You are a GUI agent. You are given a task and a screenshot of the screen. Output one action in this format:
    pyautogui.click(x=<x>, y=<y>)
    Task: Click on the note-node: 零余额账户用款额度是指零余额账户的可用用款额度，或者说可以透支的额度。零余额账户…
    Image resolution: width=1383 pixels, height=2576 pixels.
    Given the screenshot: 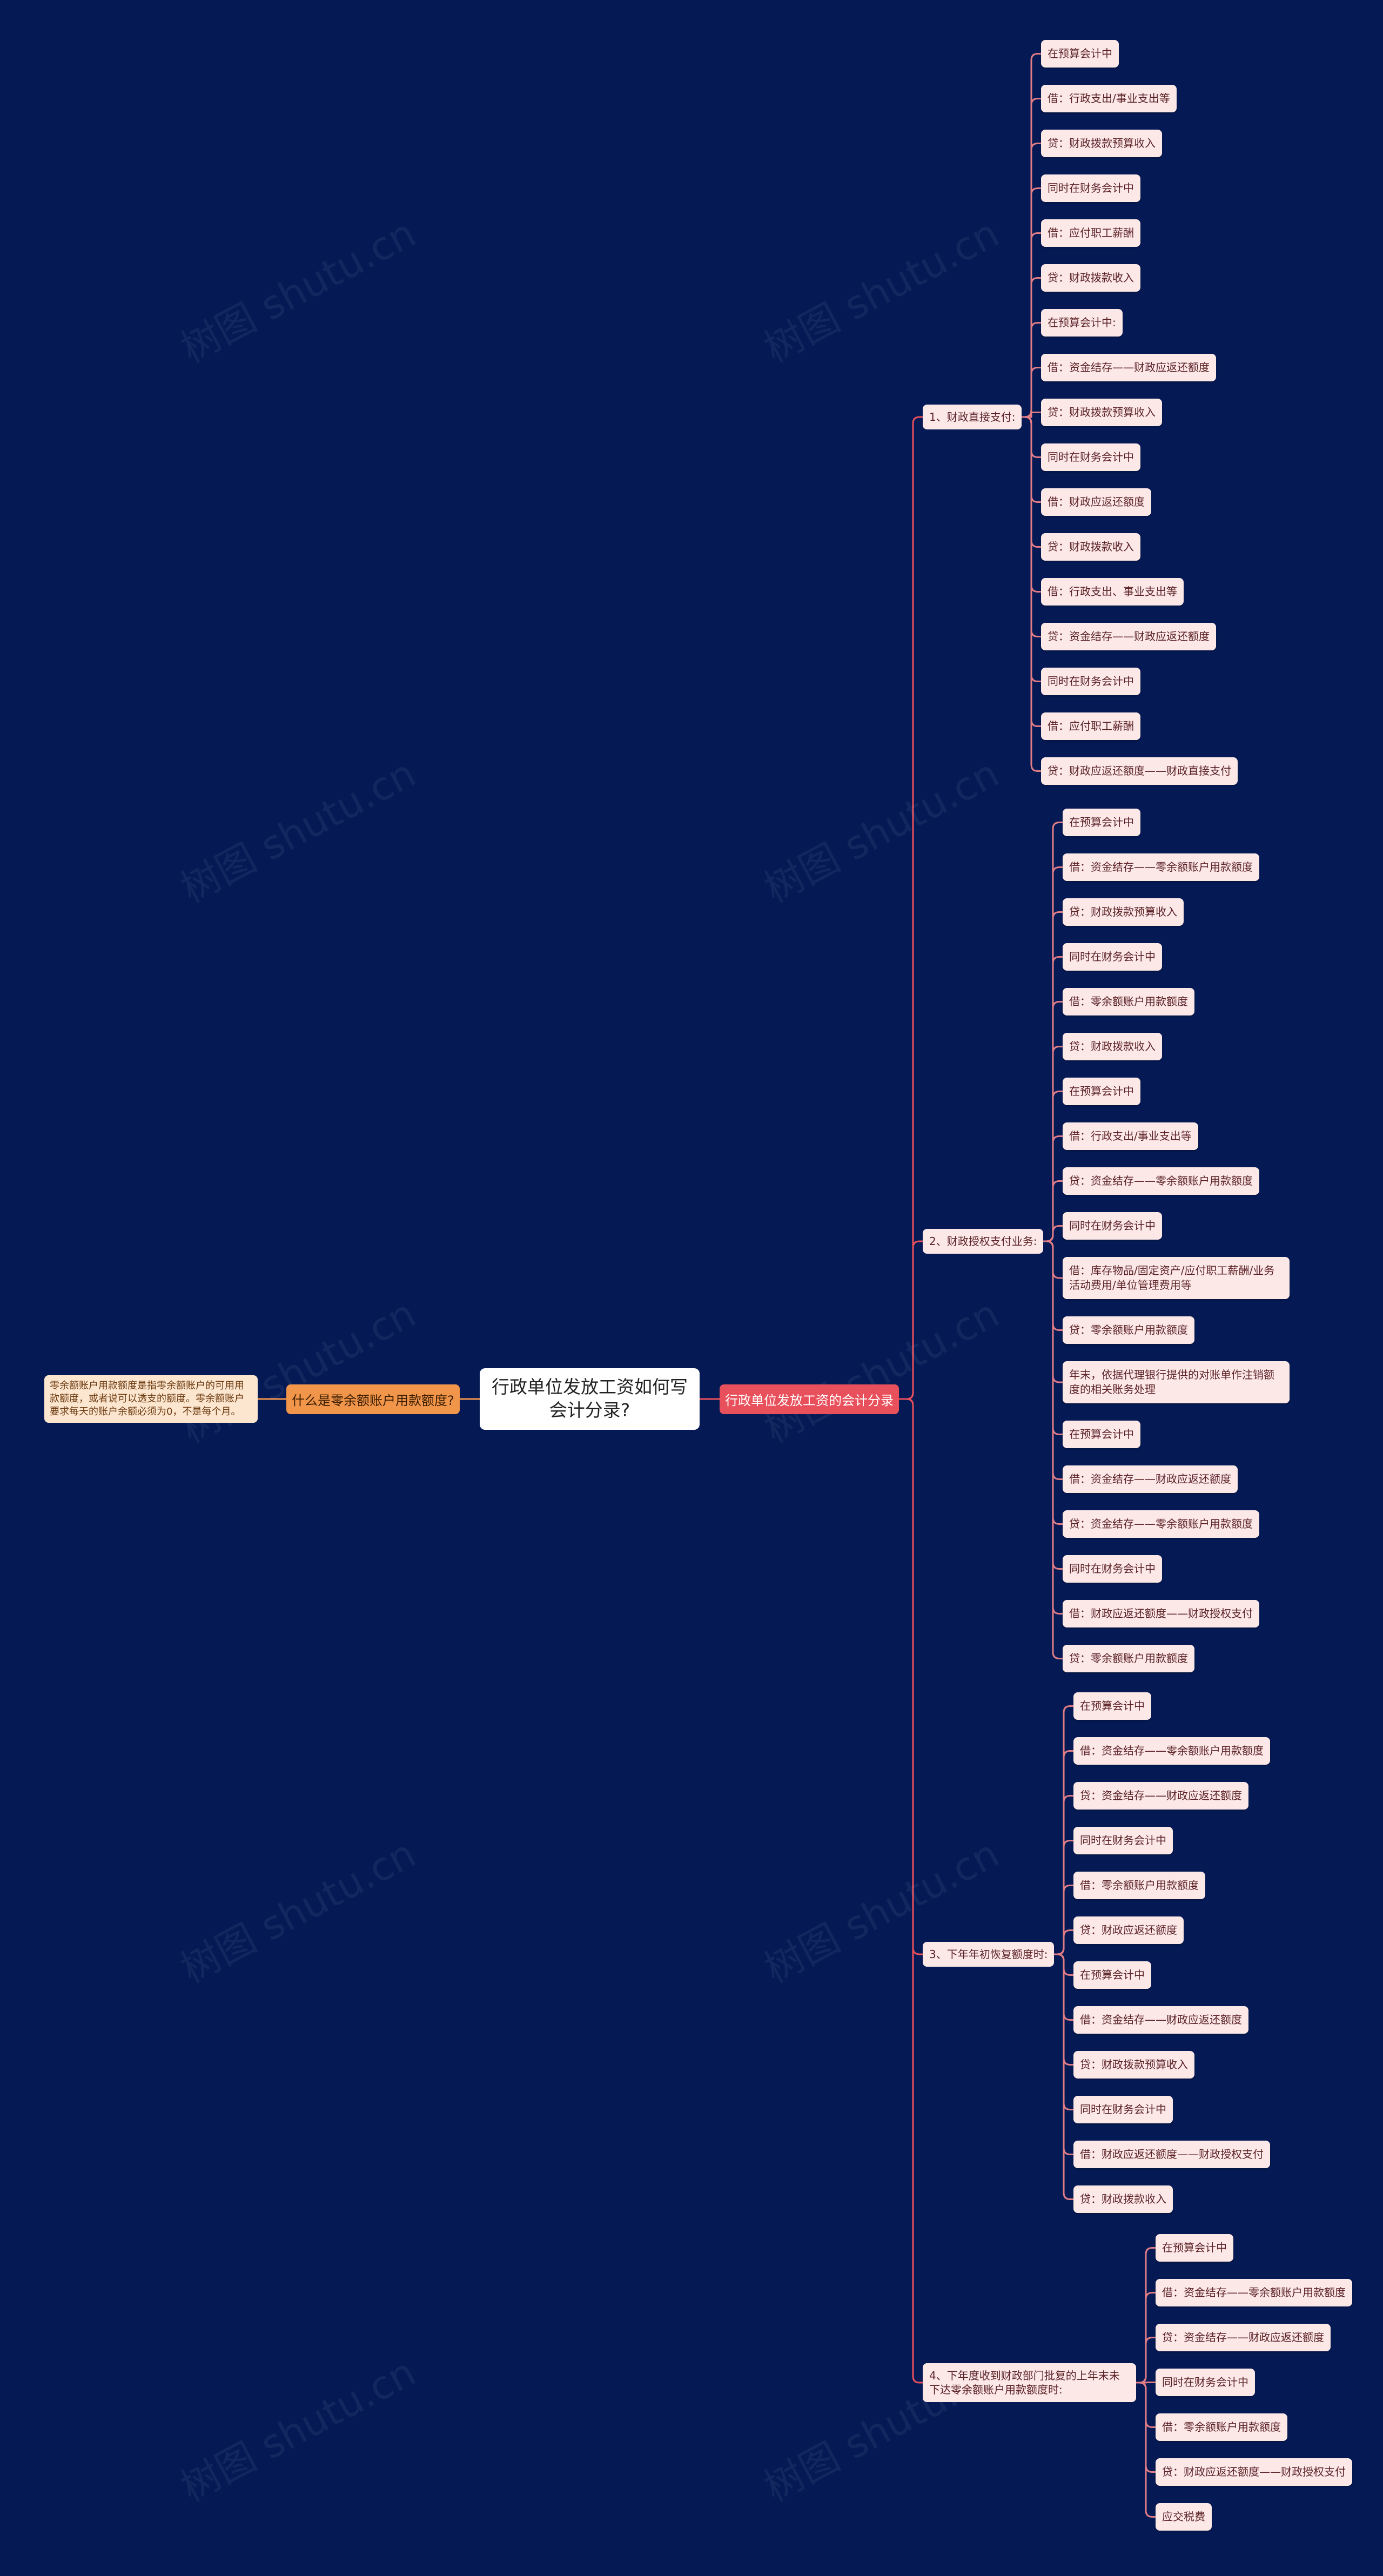 What is the action you would take?
    pyautogui.click(x=151, y=1399)
    